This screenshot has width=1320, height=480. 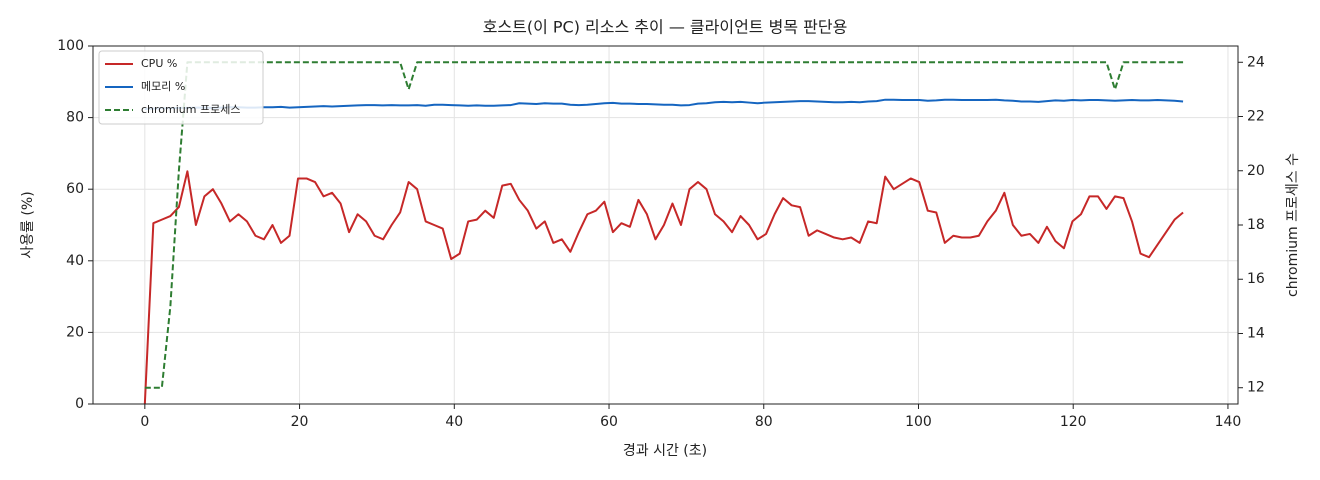 I want to click on y2-axis-label: chromium 프로세스 수, so click(x=1293, y=225).